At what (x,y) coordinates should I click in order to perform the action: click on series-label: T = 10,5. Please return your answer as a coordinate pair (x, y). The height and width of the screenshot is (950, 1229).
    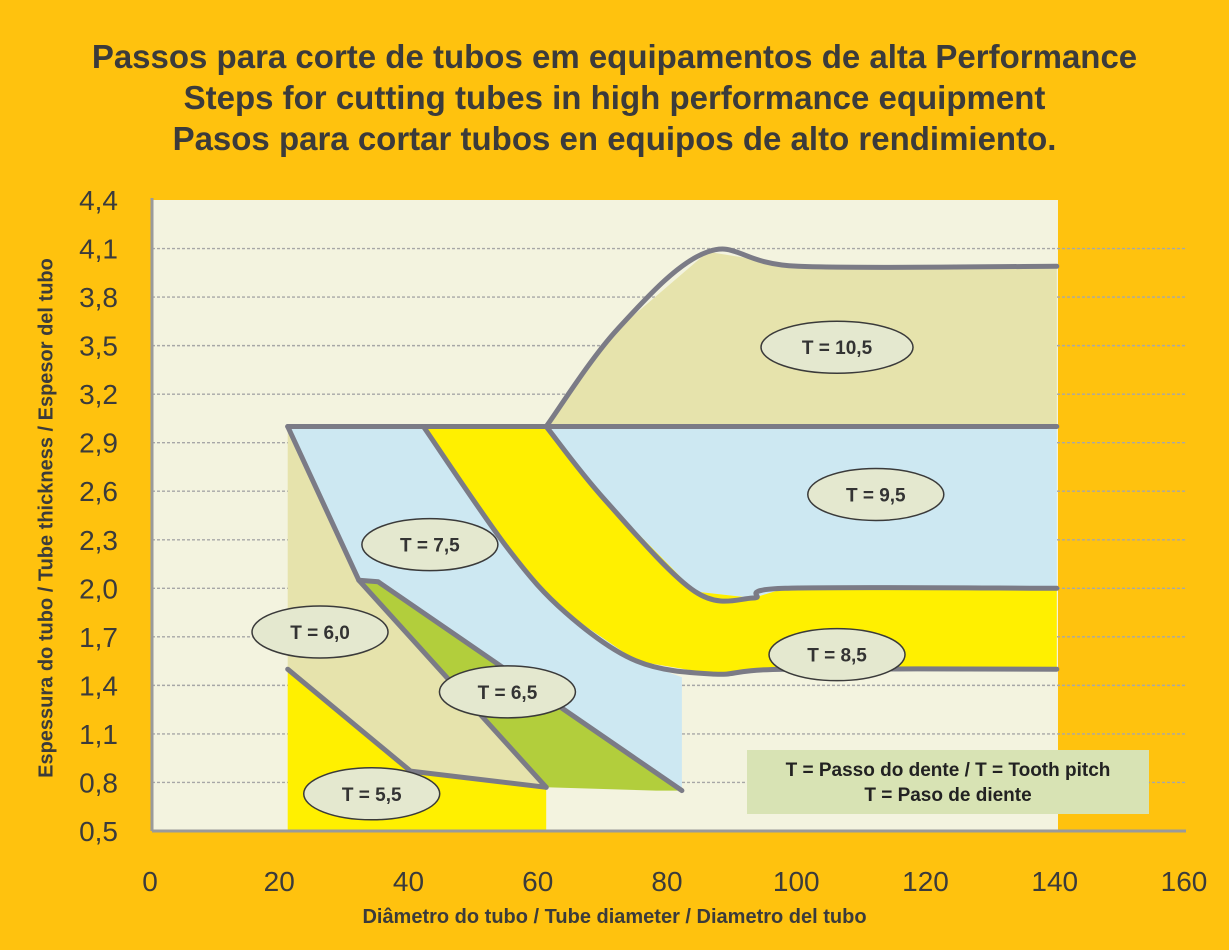
    Looking at the image, I should click on (837, 348).